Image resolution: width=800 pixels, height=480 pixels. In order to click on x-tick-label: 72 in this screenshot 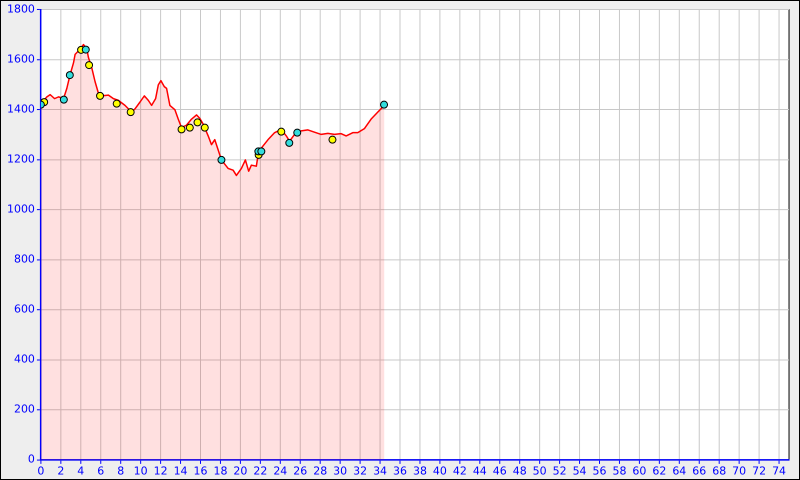, I will do `click(759, 471)`.